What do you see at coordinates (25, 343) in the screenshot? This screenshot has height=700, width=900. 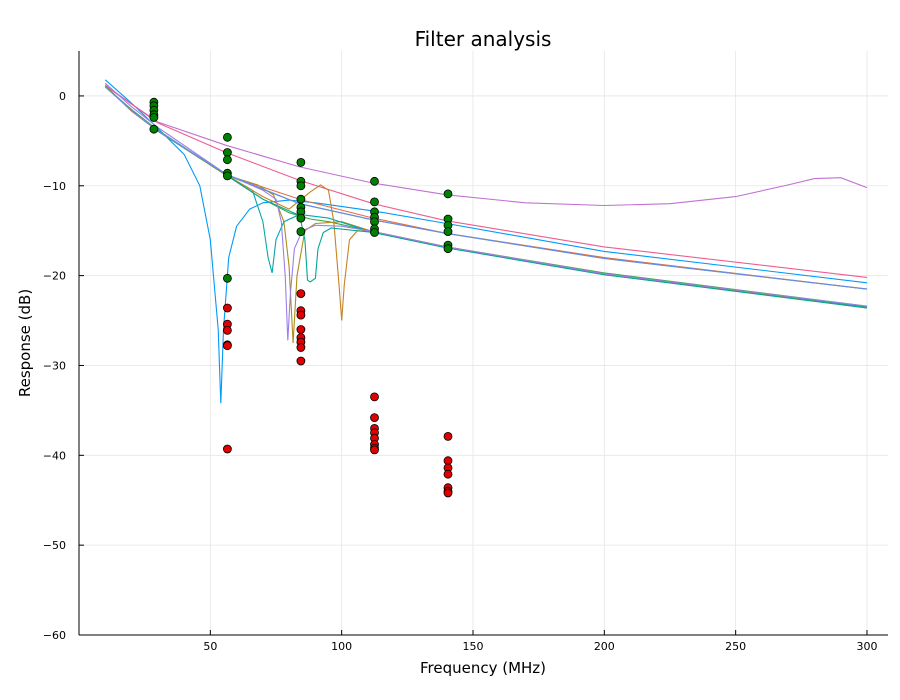 I see `y-axis-label: Response (dB)` at bounding box center [25, 343].